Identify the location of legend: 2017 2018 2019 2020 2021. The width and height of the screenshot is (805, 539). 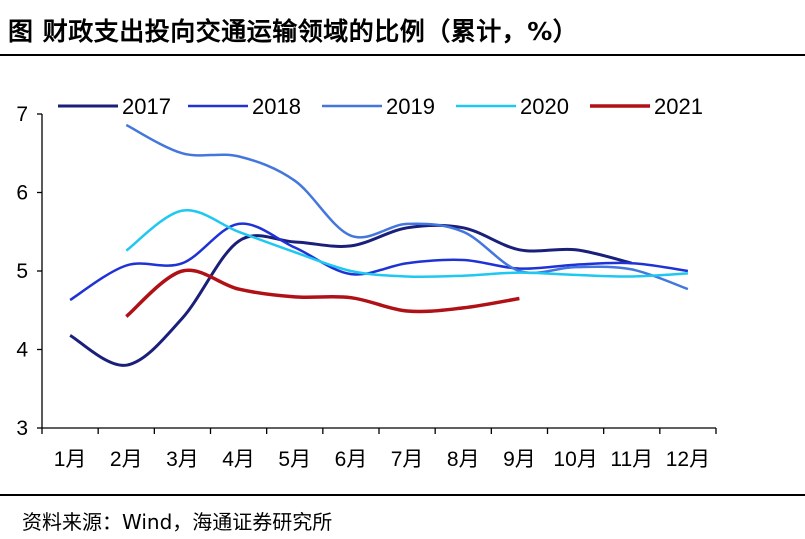
(380, 106).